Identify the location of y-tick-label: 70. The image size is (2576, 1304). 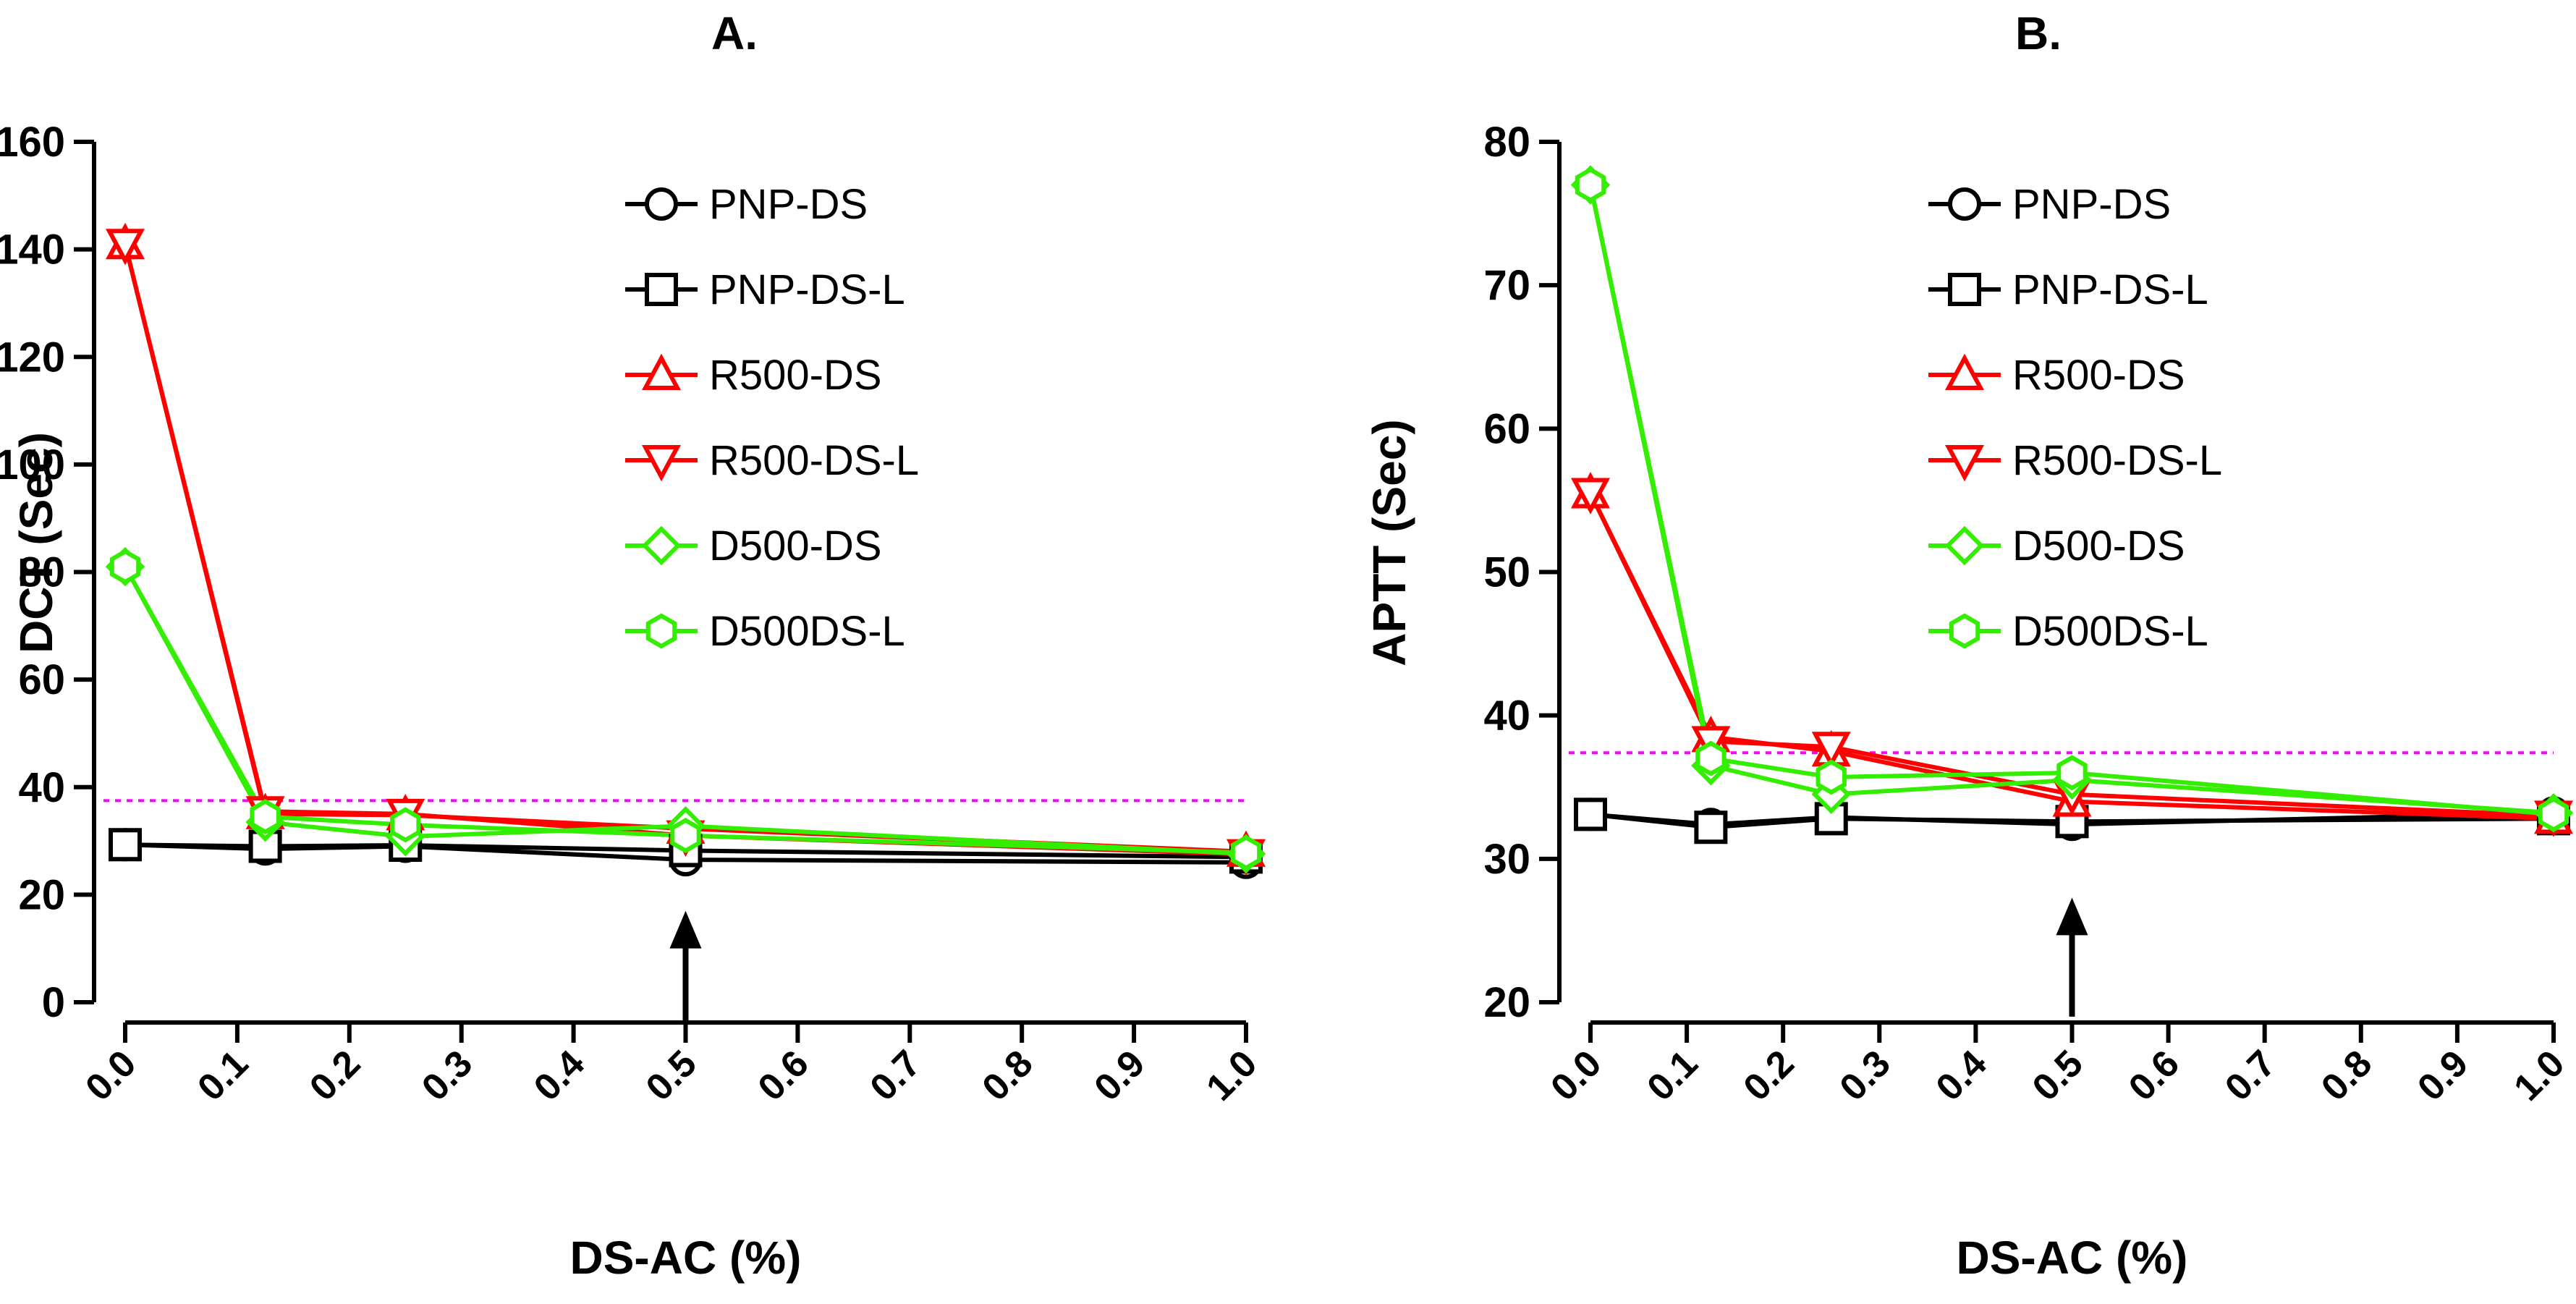
(1506, 285).